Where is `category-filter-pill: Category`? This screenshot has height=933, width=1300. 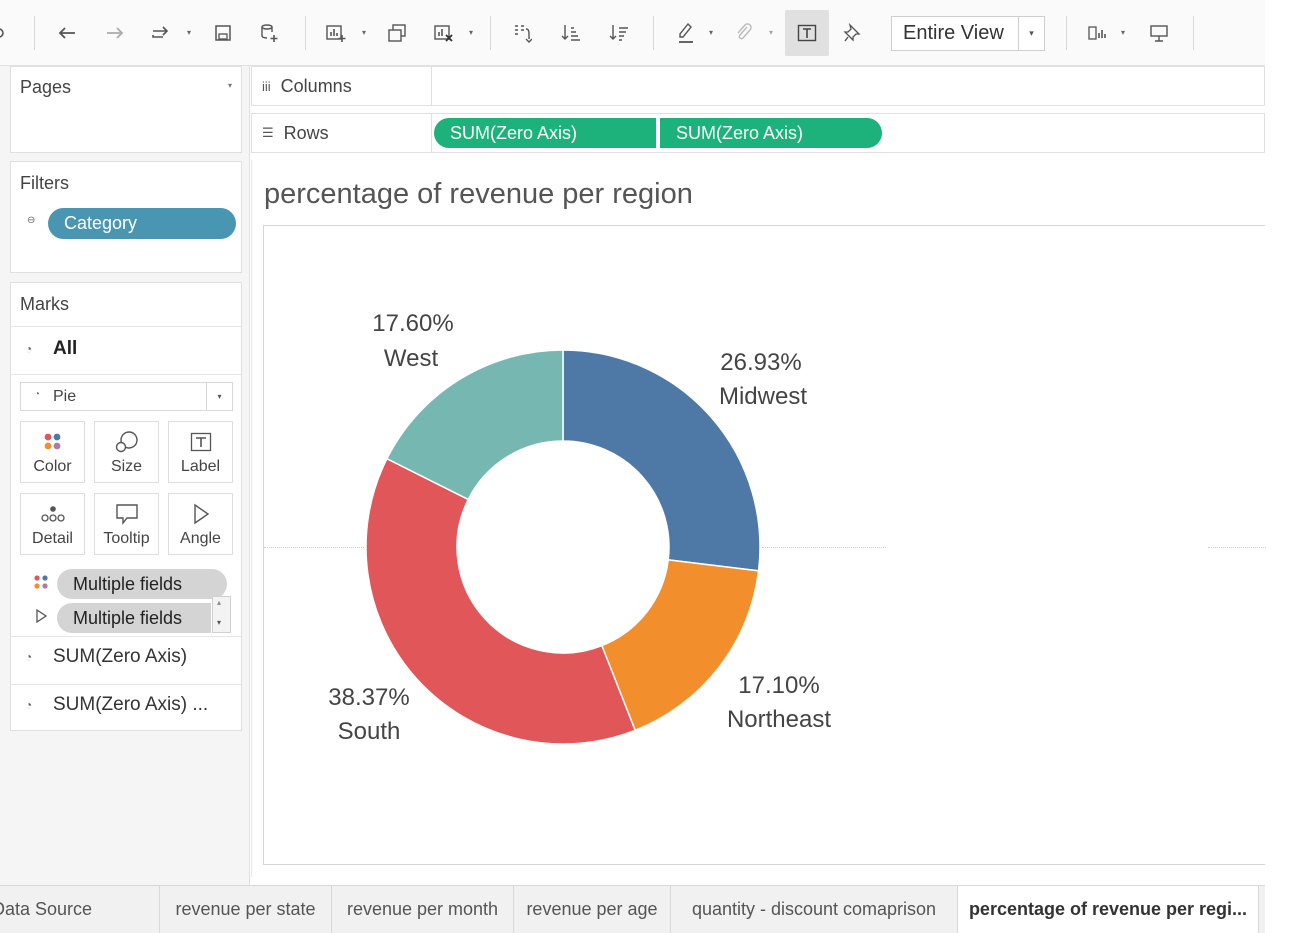 category-filter-pill: Category is located at coordinates (142, 223).